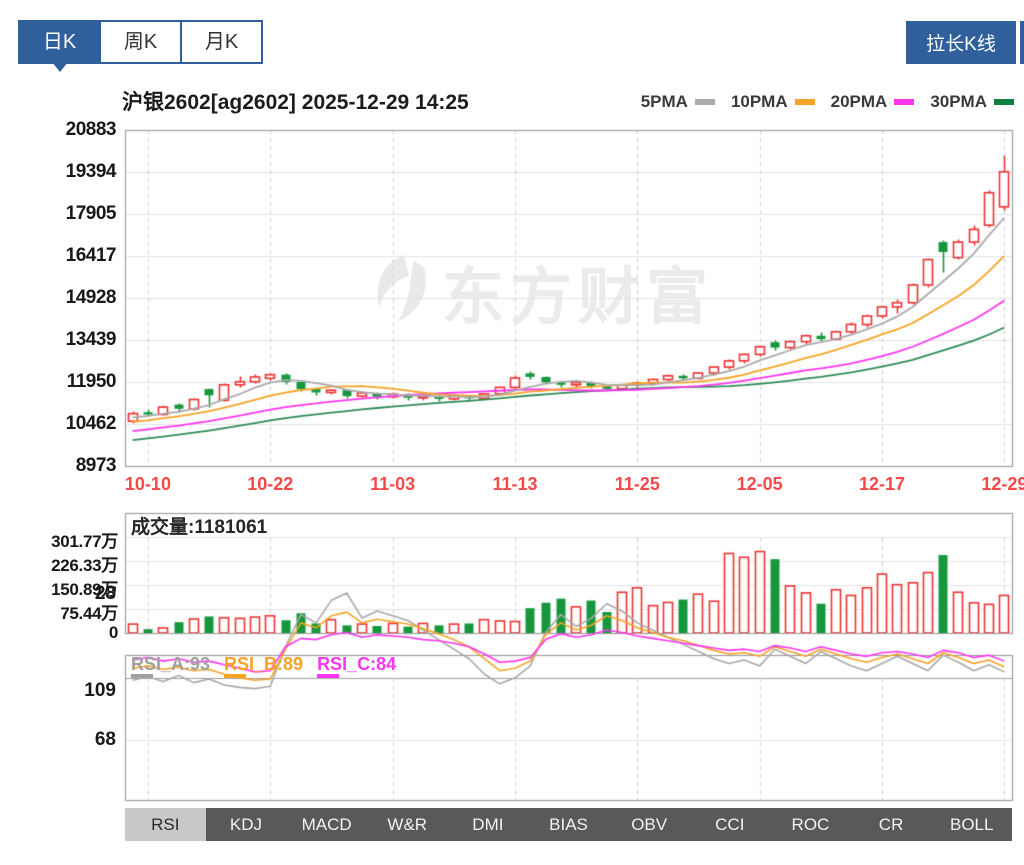 The width and height of the screenshot is (1024, 865). I want to click on partial-edge-button, so click(1022, 42).